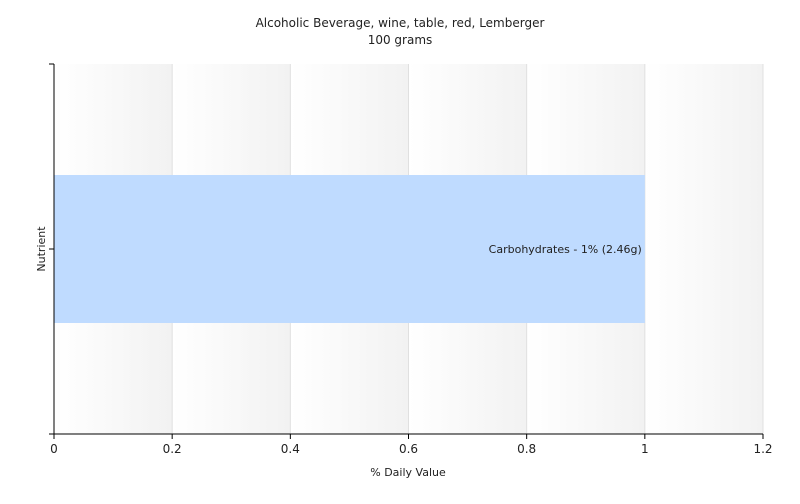 The image size is (800, 504). What do you see at coordinates (172, 449) in the screenshot?
I see `x-tick-label: 0.2` at bounding box center [172, 449].